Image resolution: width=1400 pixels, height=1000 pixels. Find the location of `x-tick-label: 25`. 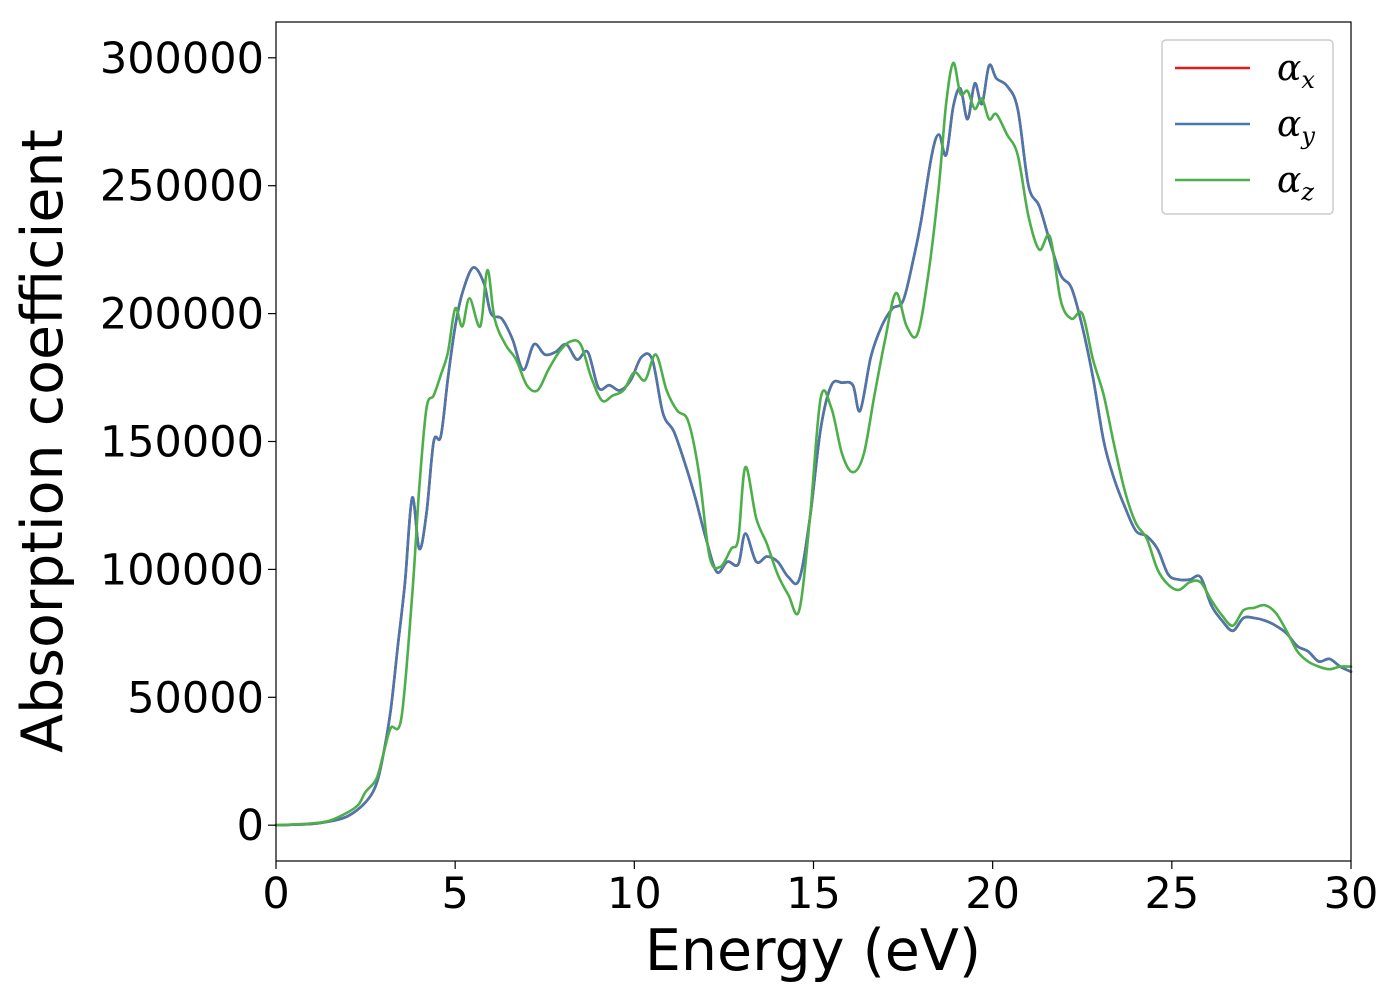

x-tick-label: 25 is located at coordinates (1171, 894).